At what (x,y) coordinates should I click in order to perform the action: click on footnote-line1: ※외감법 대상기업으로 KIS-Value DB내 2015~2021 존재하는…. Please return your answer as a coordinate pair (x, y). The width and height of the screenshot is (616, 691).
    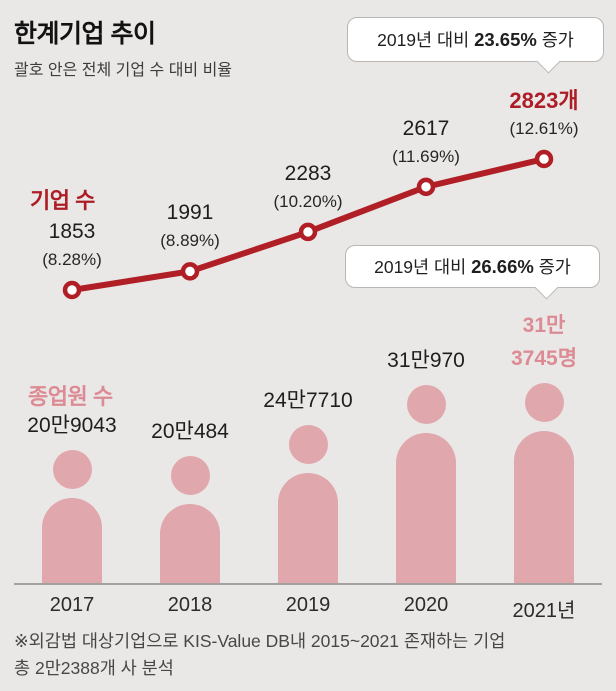
    Looking at the image, I should click on (260, 641).